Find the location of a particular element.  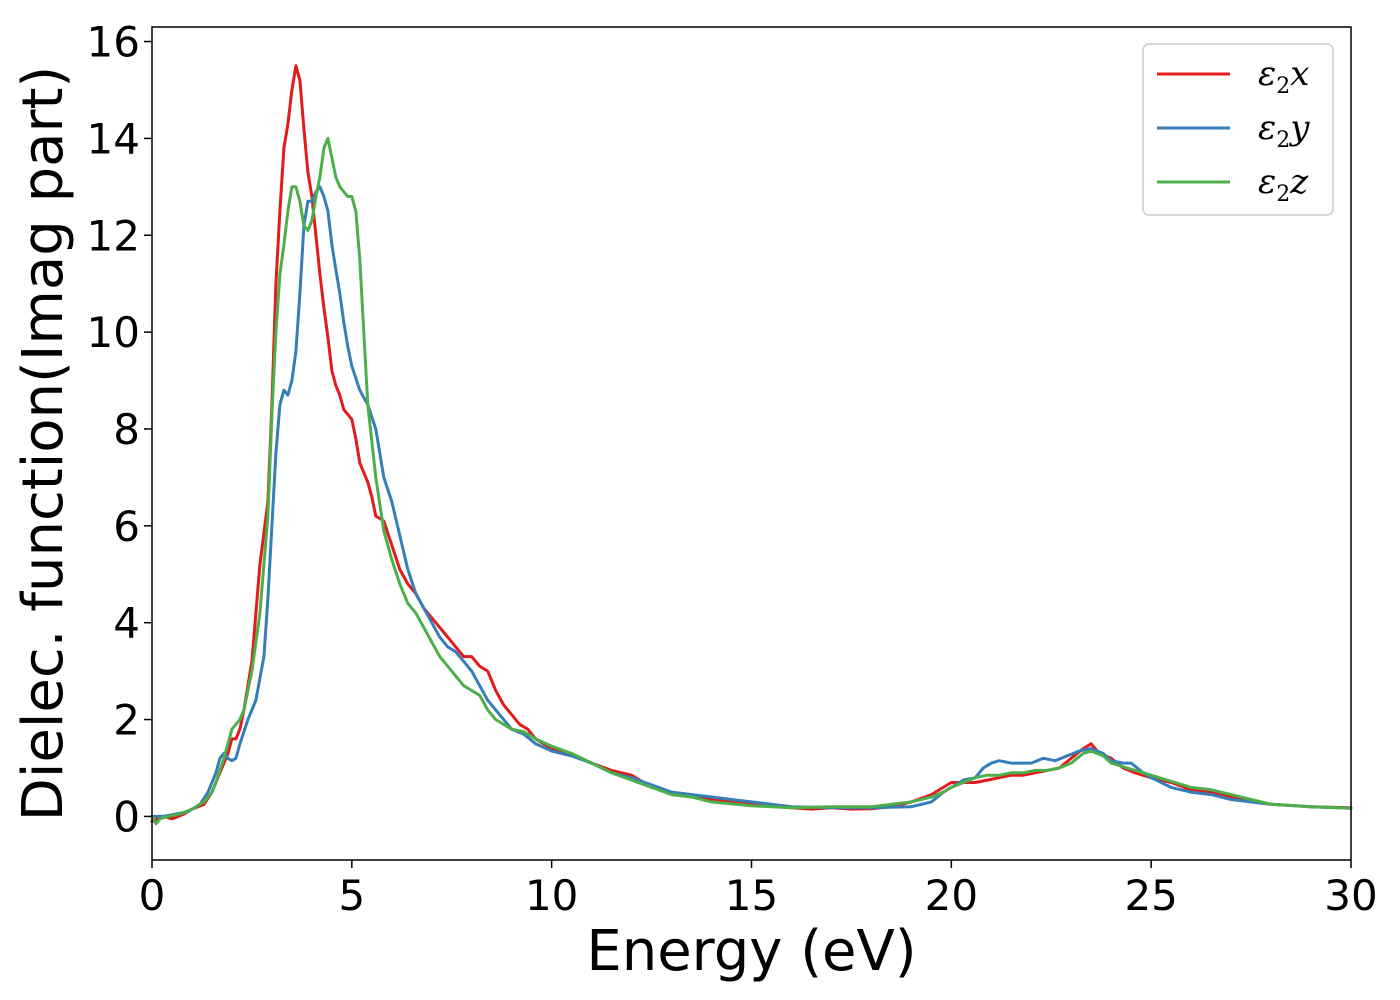

x-tick-label: 5 is located at coordinates (351, 895).